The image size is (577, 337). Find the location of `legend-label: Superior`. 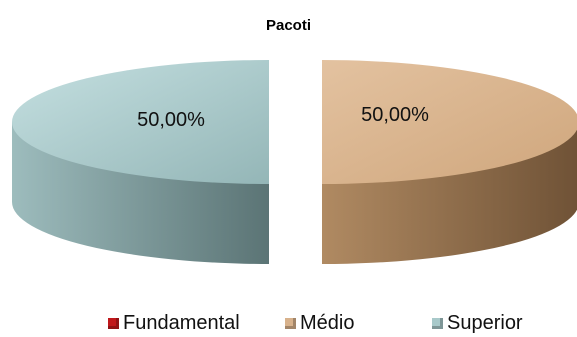

legend-label: Superior is located at coordinates (485, 323).